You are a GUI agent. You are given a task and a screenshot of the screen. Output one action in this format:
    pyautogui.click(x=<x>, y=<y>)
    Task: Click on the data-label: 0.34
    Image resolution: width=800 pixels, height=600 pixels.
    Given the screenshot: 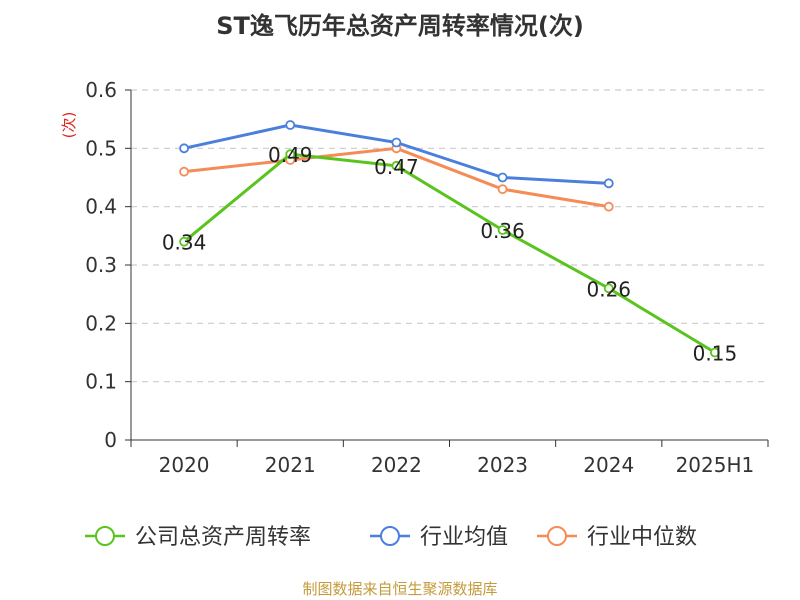 What is the action you would take?
    pyautogui.click(x=184, y=243)
    